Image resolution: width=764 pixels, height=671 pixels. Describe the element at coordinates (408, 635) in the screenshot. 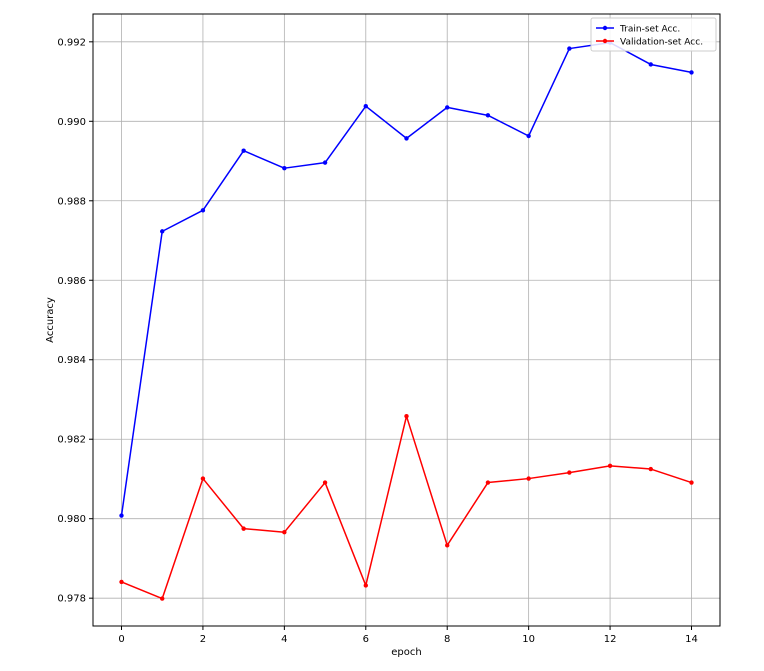

I see `x-axis-ticks: 0 2 4 6 8 10 12 14` at that location.